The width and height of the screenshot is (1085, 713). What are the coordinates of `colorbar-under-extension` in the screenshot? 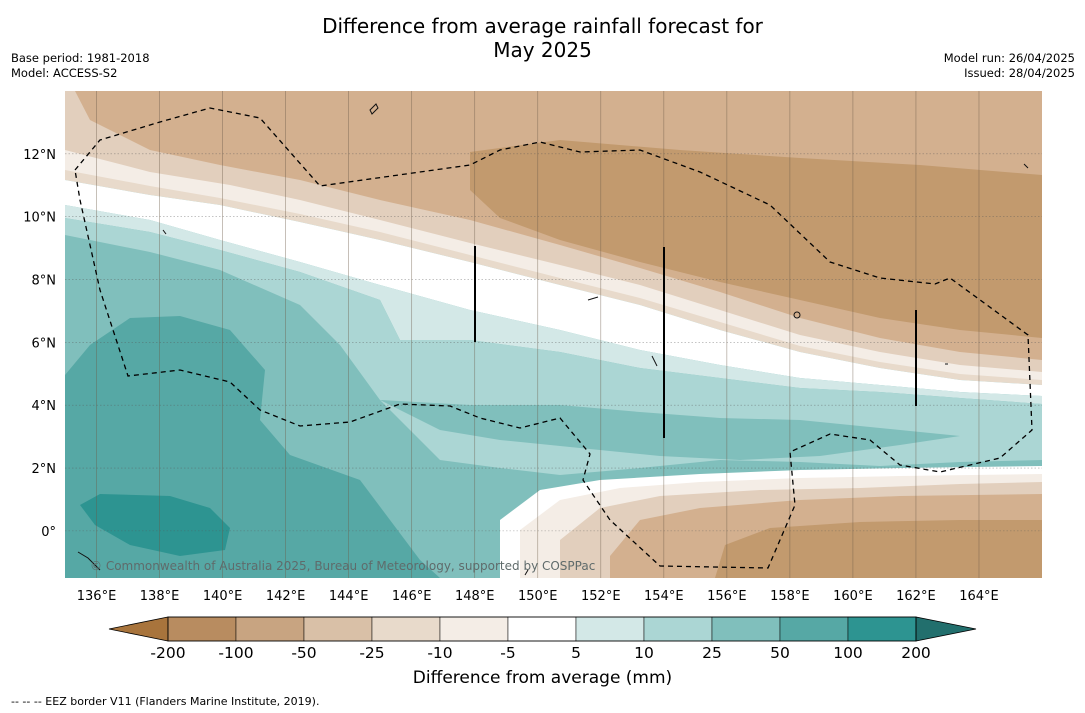 It's located at (138, 629).